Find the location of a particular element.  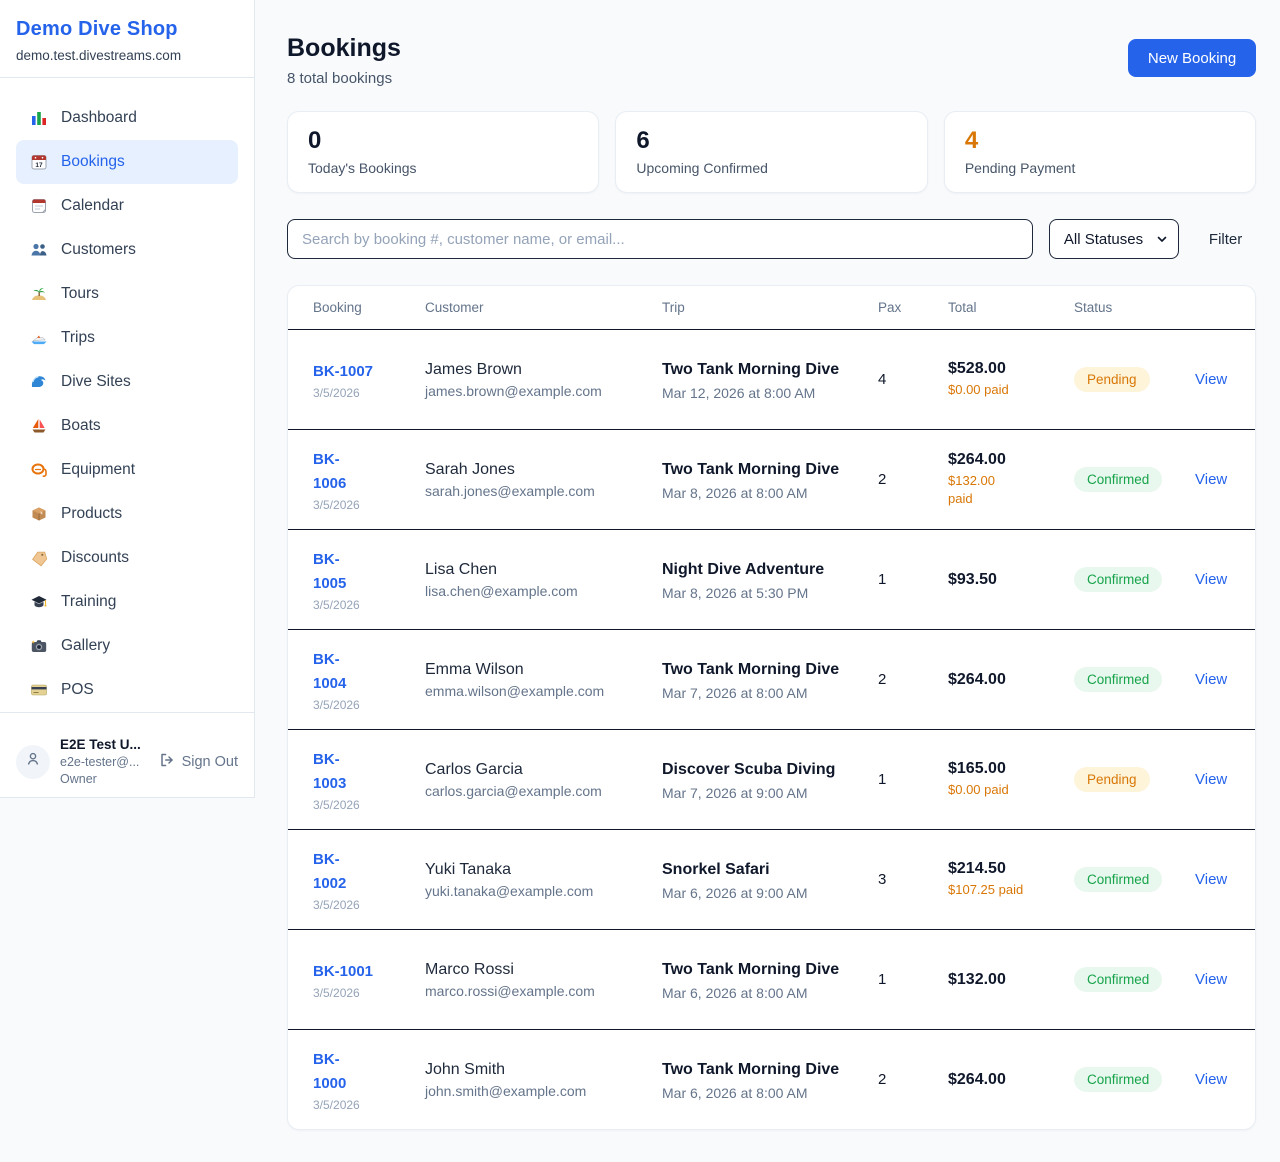

sidebar-item-label: POS is located at coordinates (77, 689).